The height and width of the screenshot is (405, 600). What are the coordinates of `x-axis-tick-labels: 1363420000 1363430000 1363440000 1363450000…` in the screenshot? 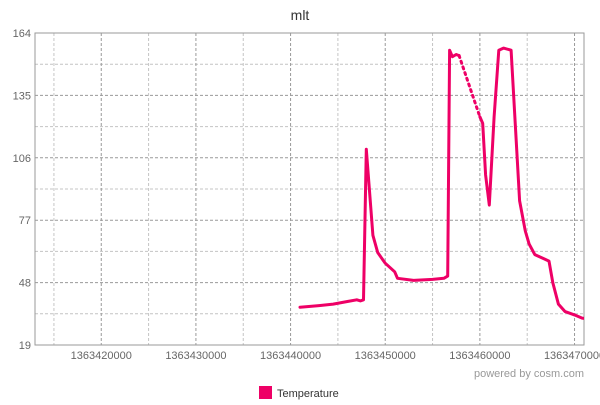 It's located at (335, 356).